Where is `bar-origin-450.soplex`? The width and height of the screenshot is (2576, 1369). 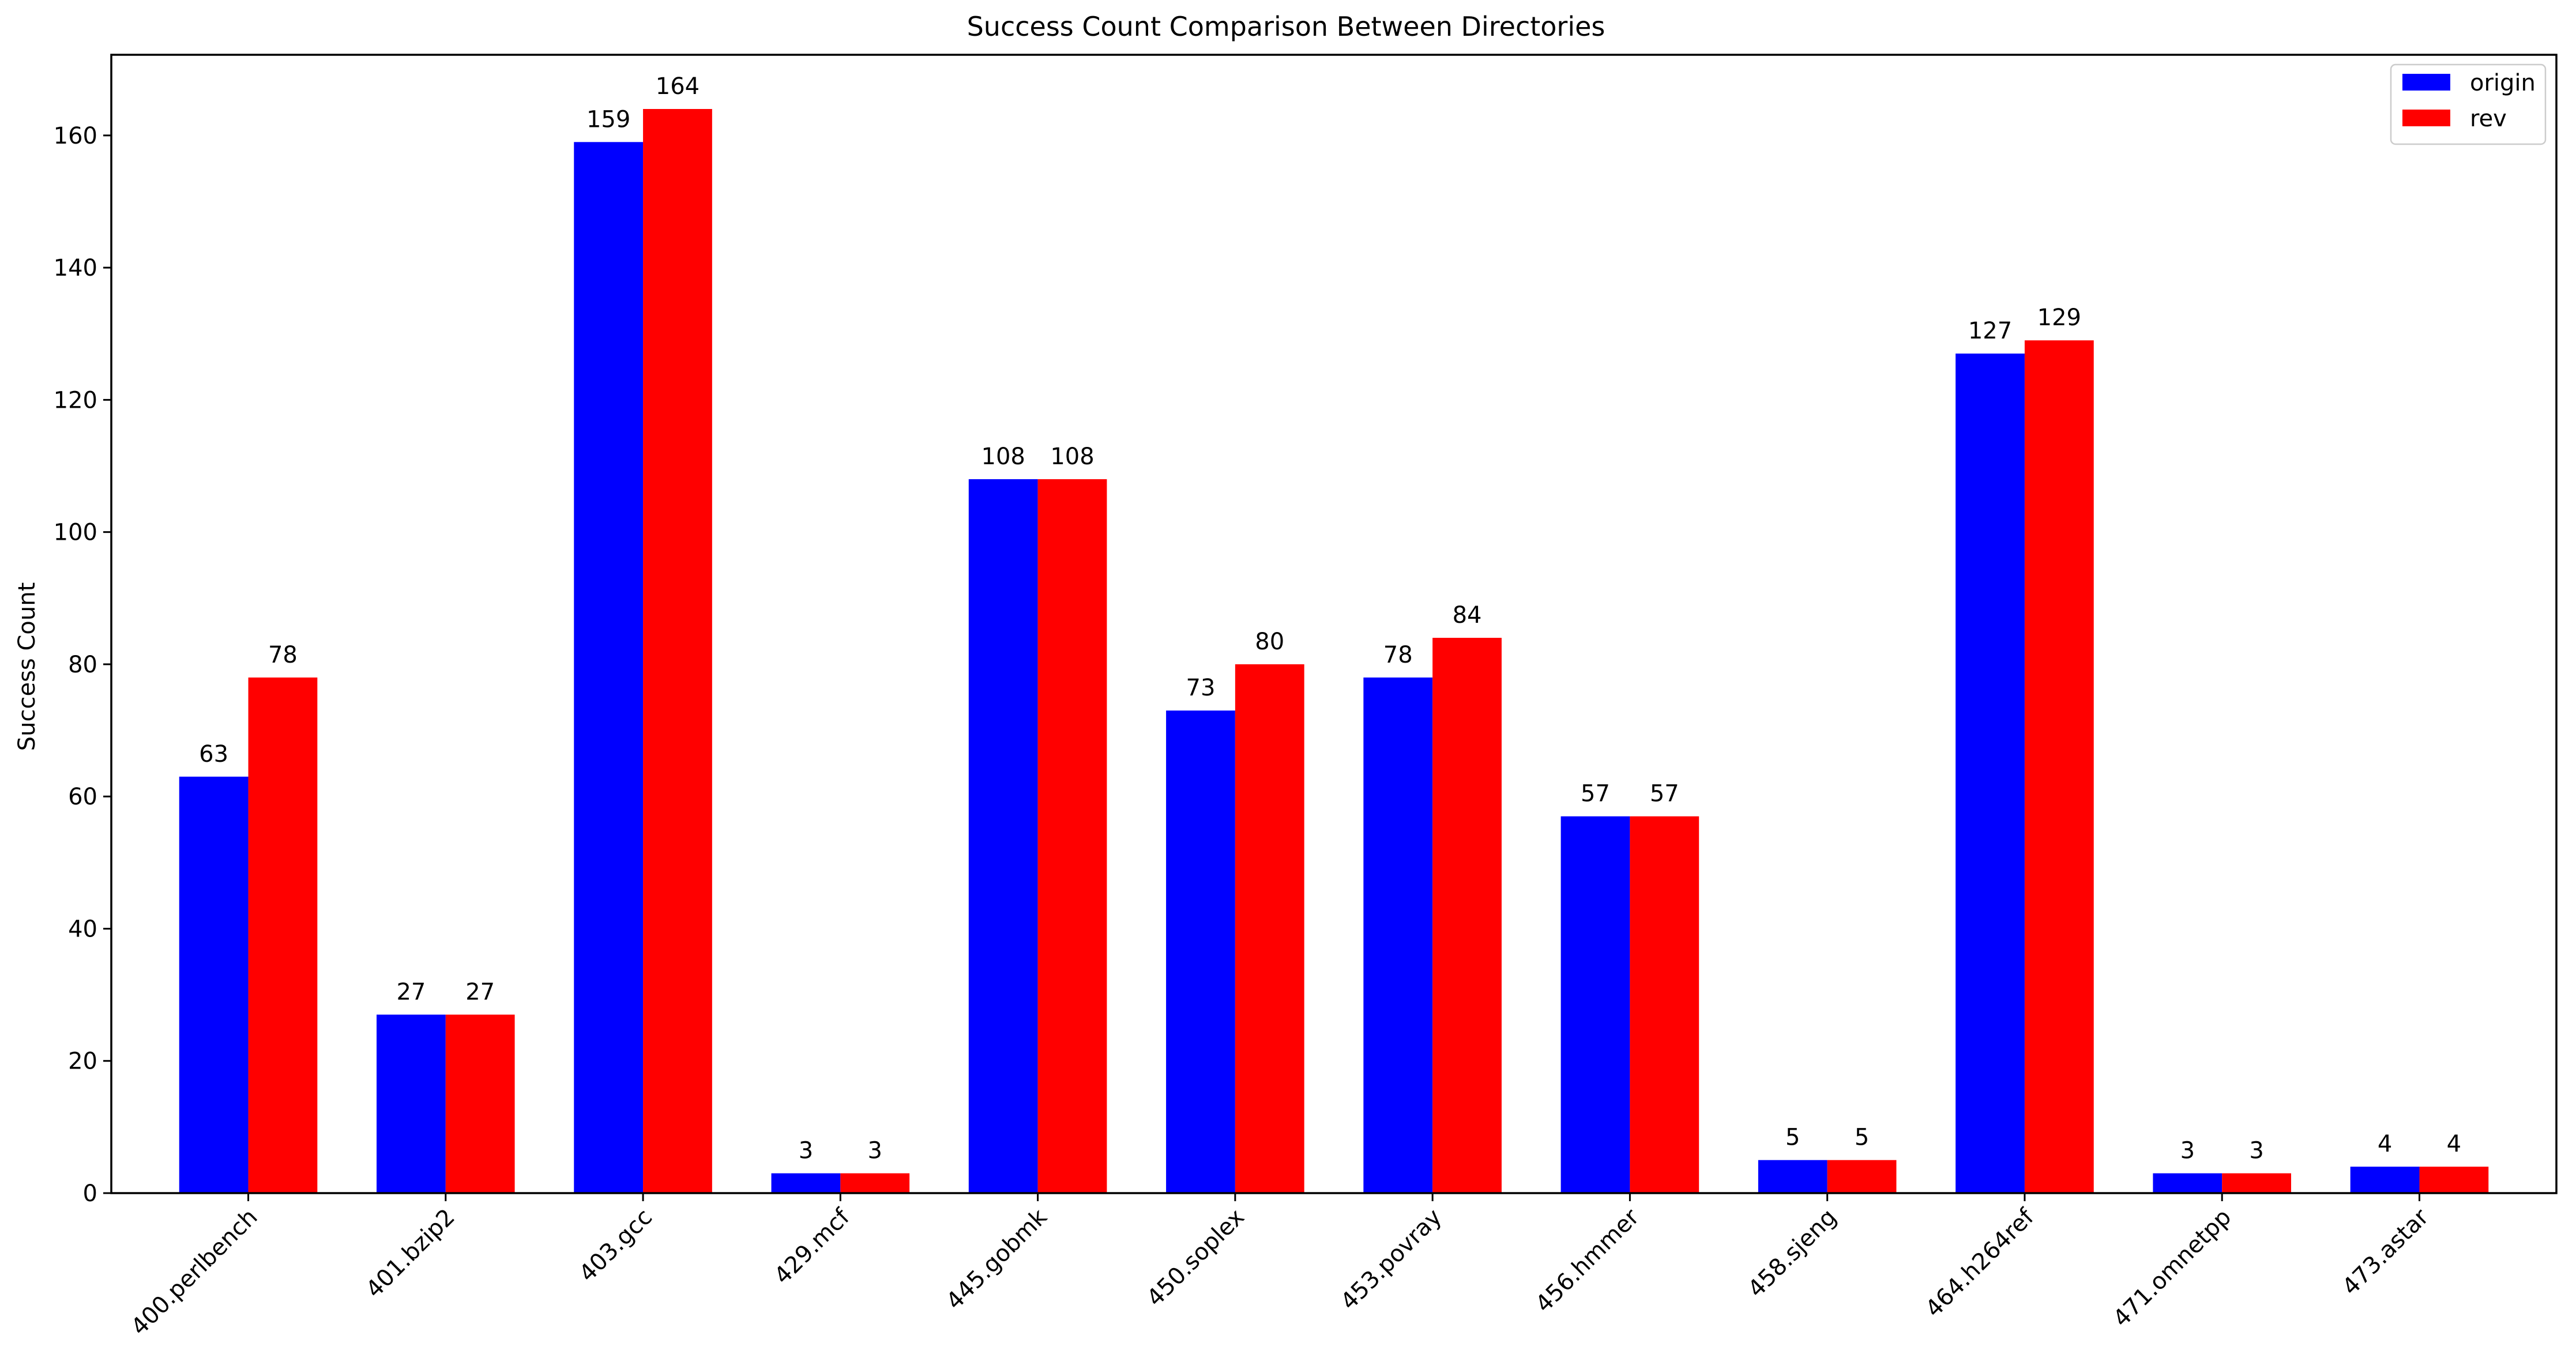
bar-origin-450.soplex is located at coordinates (1200, 951).